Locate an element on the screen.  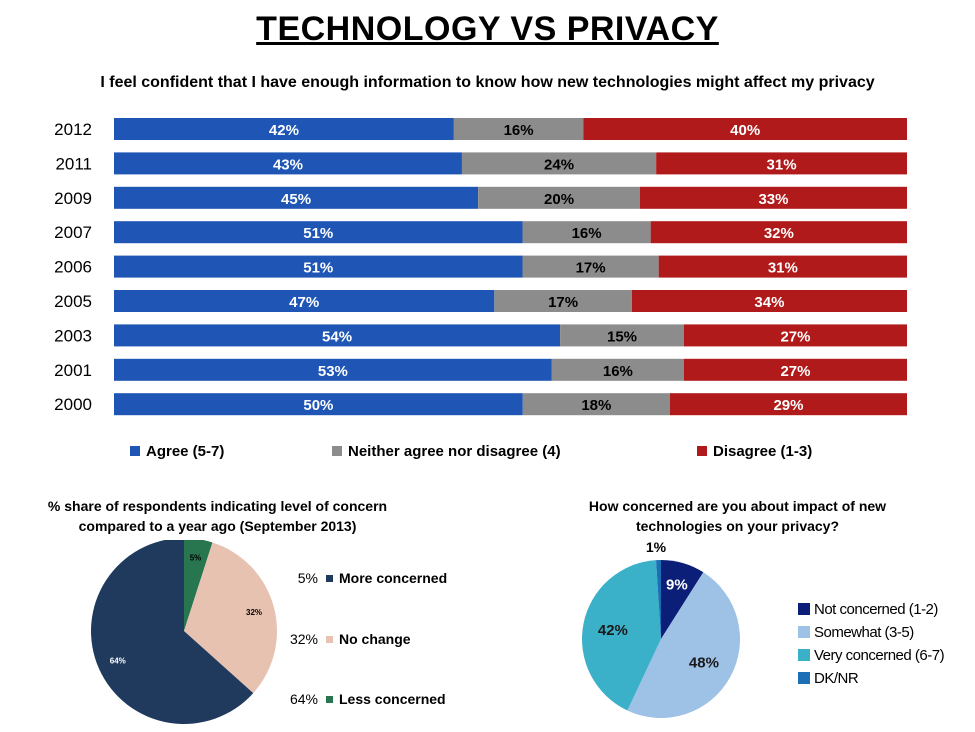
year-label: 2001 is located at coordinates (73, 370).